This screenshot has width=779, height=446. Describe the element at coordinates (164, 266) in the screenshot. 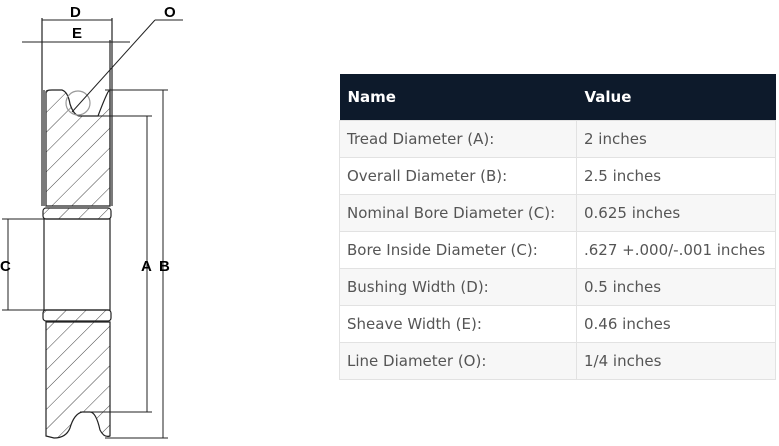

I see `label-b: B` at that location.